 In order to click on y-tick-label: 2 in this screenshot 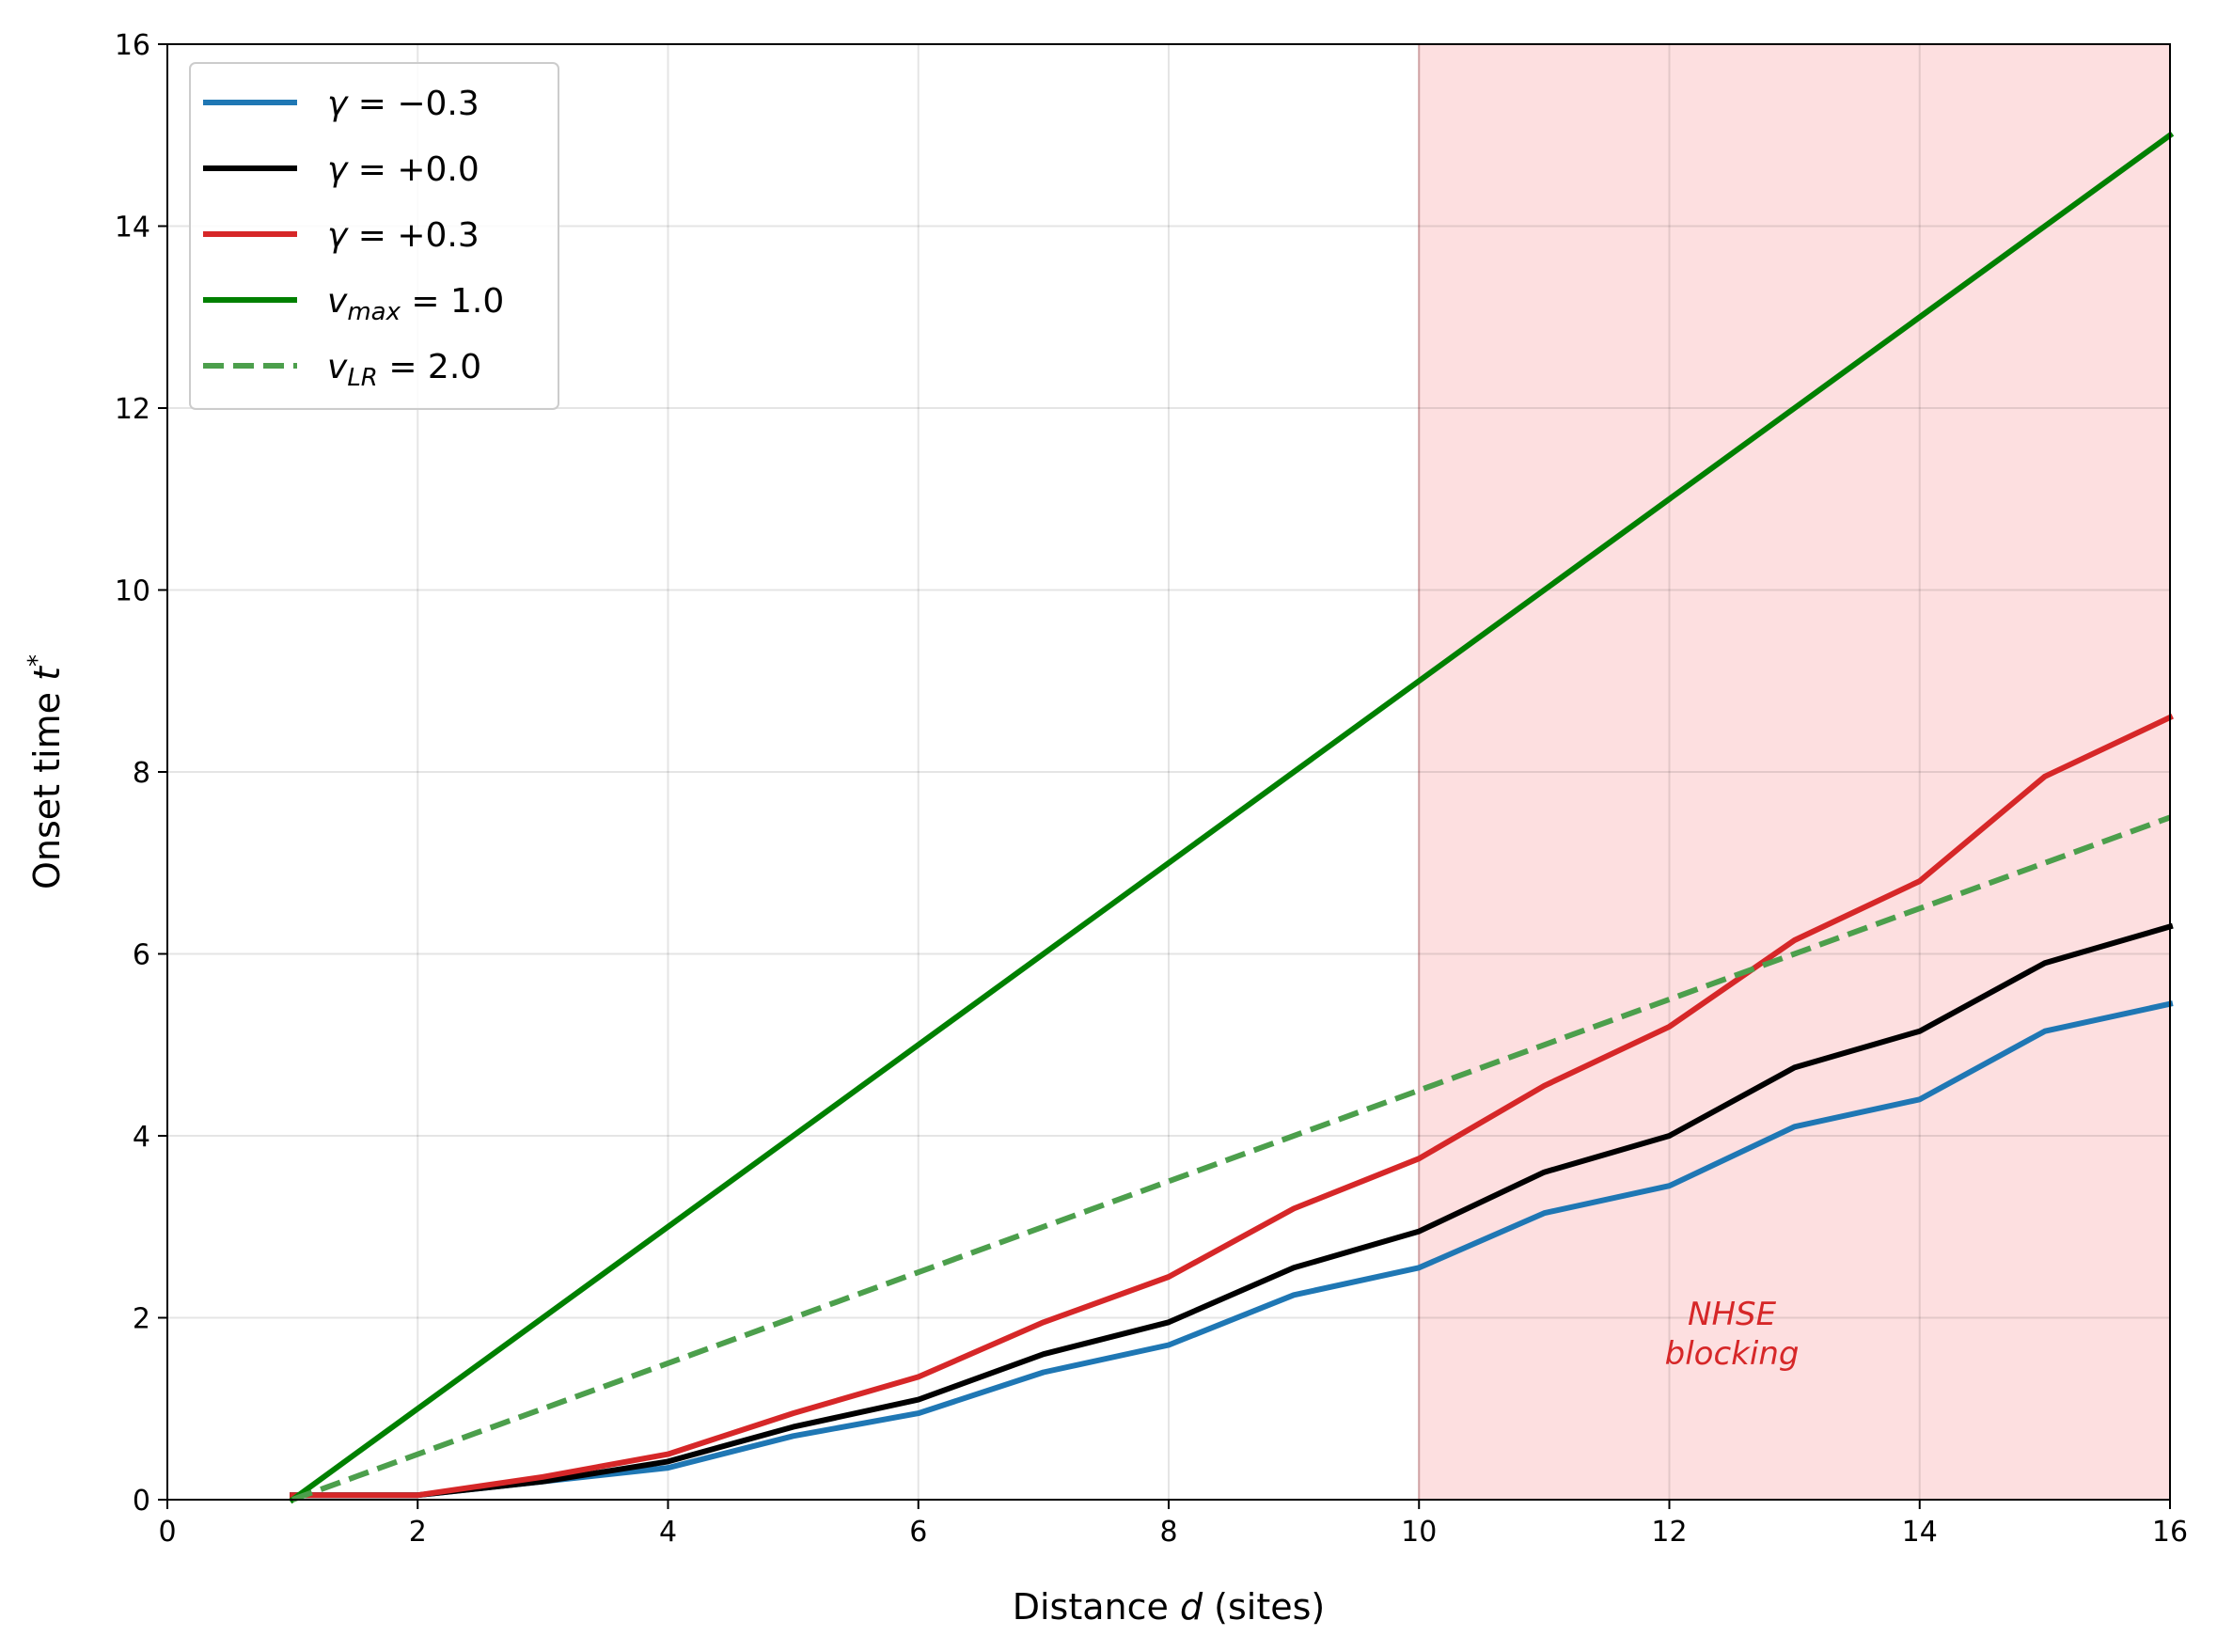, I will do `click(141, 1320)`.